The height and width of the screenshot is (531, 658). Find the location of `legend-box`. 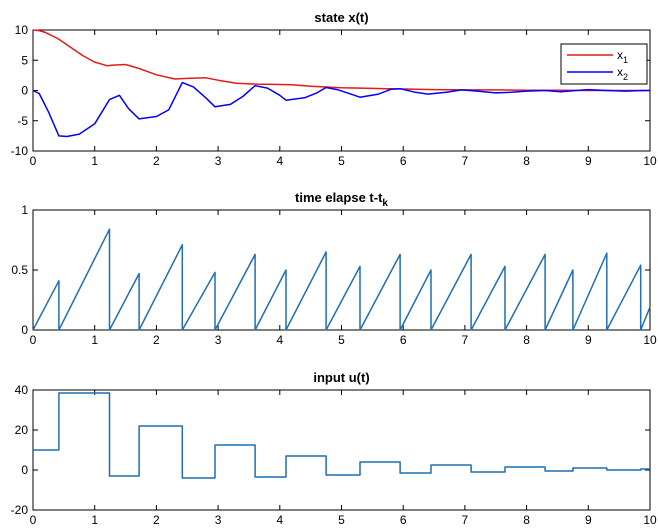

legend-box is located at coordinates (604, 64).